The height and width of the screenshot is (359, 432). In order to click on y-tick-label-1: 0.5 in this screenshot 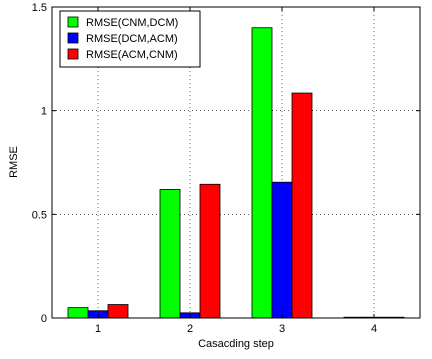, I will do `click(39, 215)`.